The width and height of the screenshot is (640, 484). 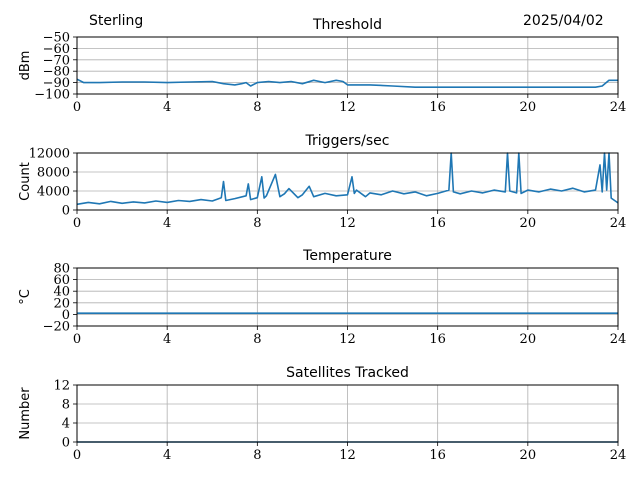 I want to click on chart-title: Satellites Tracked, so click(x=347, y=373).